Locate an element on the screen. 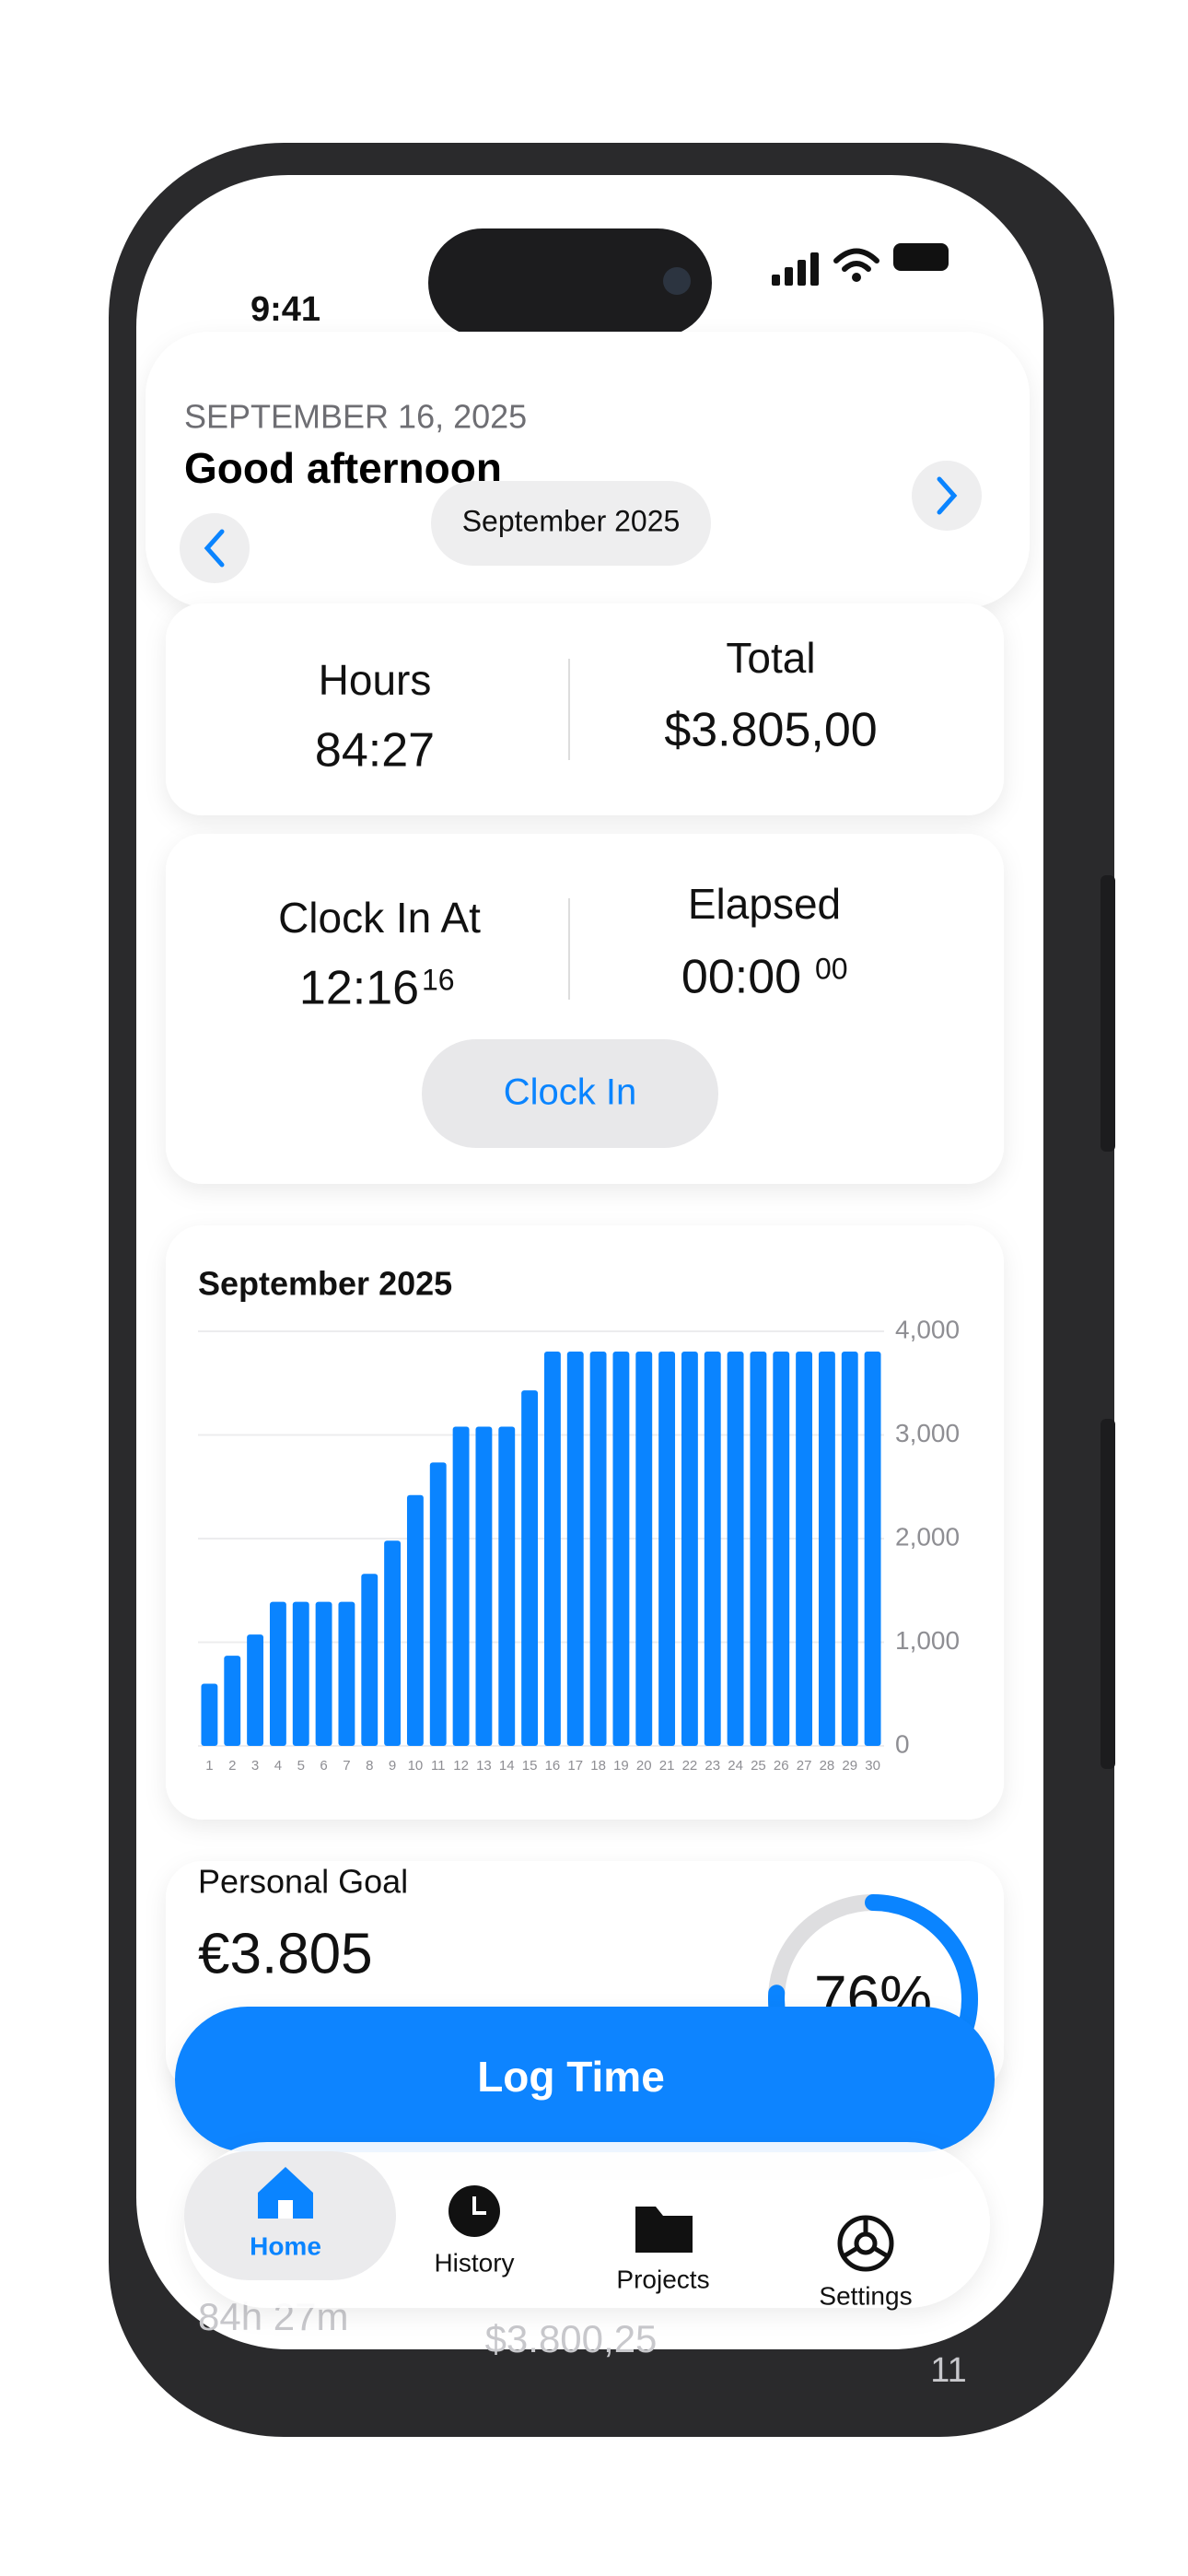 This screenshot has height=2576, width=1188. signal-icon is located at coordinates (795, 269).